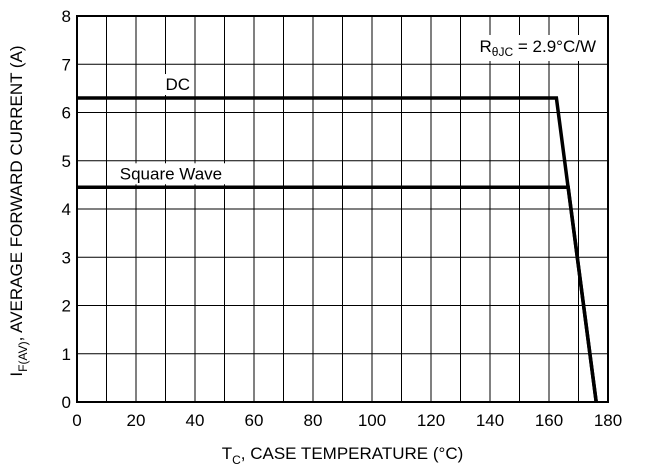 Image resolution: width=649 pixels, height=472 pixels. I want to click on x-axis-label-sub: C, so click(236, 460).